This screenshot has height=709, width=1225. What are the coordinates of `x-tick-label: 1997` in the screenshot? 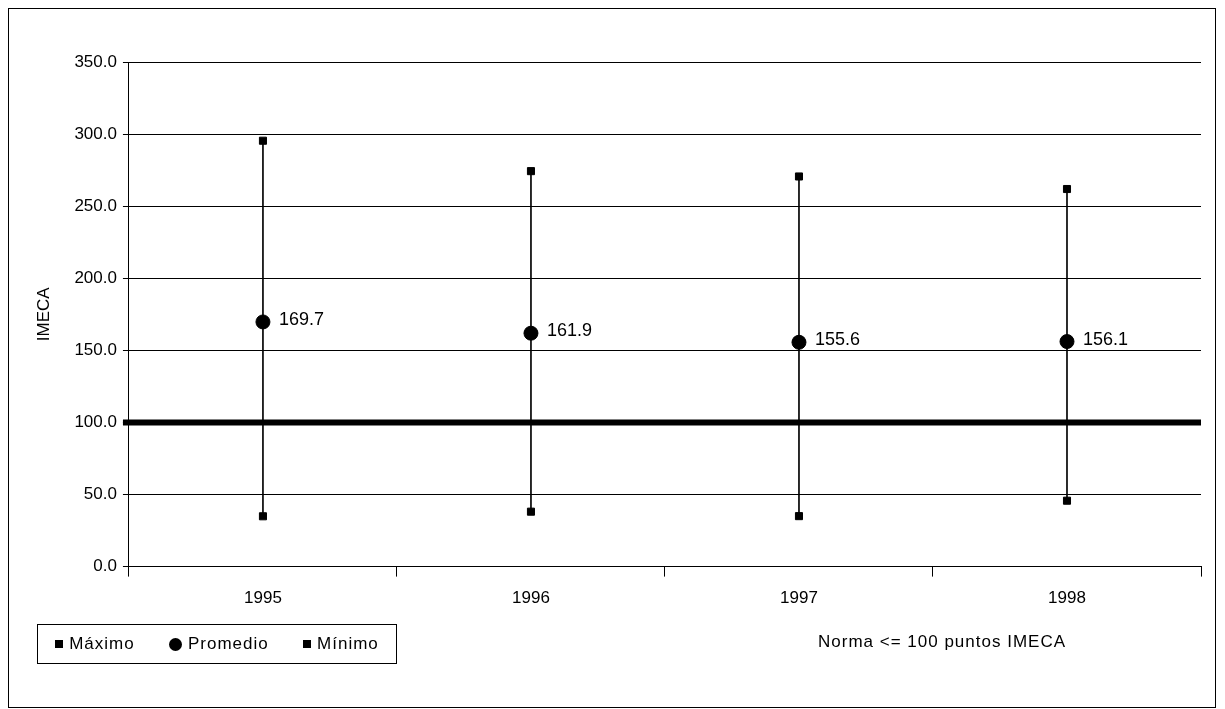 It's located at (799, 598).